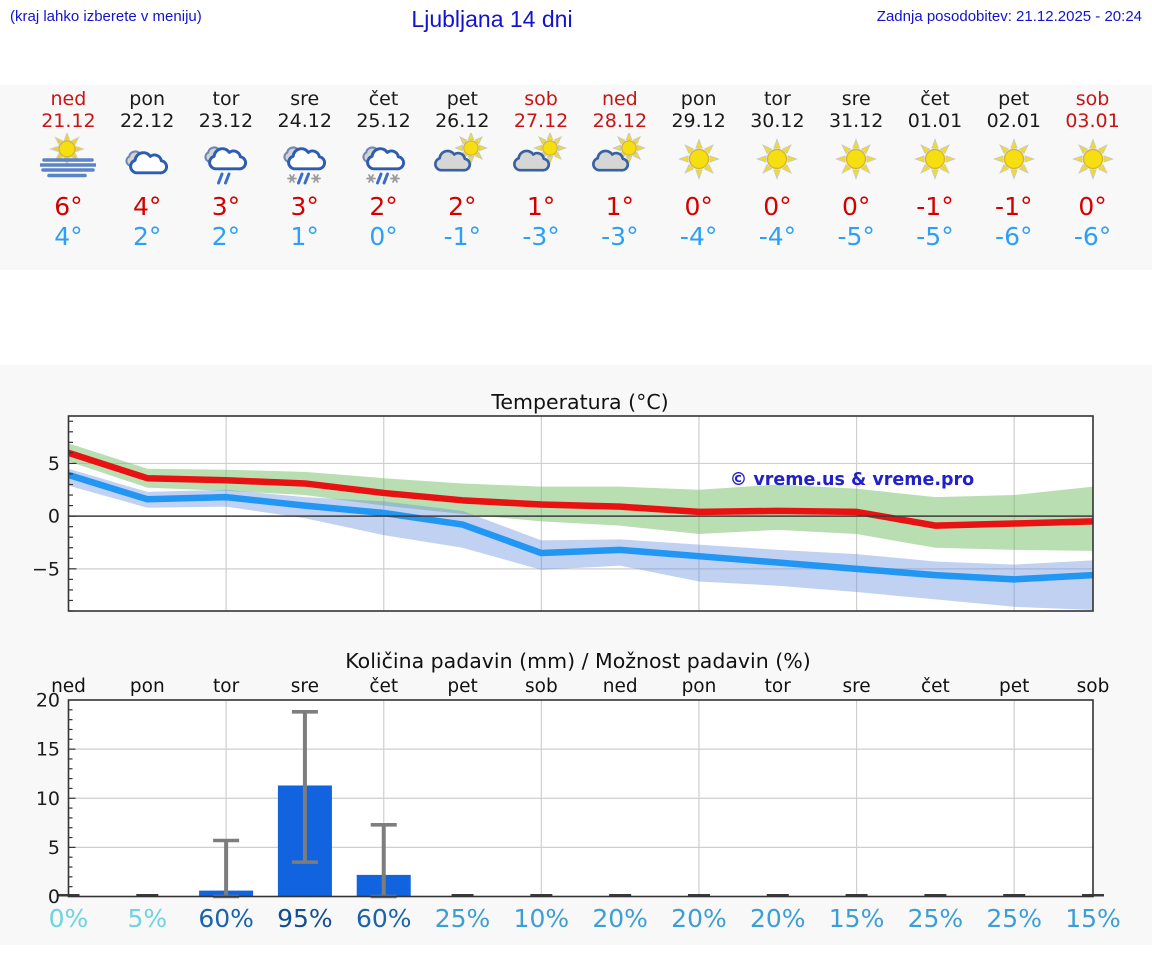 The image size is (1152, 975). What do you see at coordinates (304, 159) in the screenshot?
I see `sleet-icon` at bounding box center [304, 159].